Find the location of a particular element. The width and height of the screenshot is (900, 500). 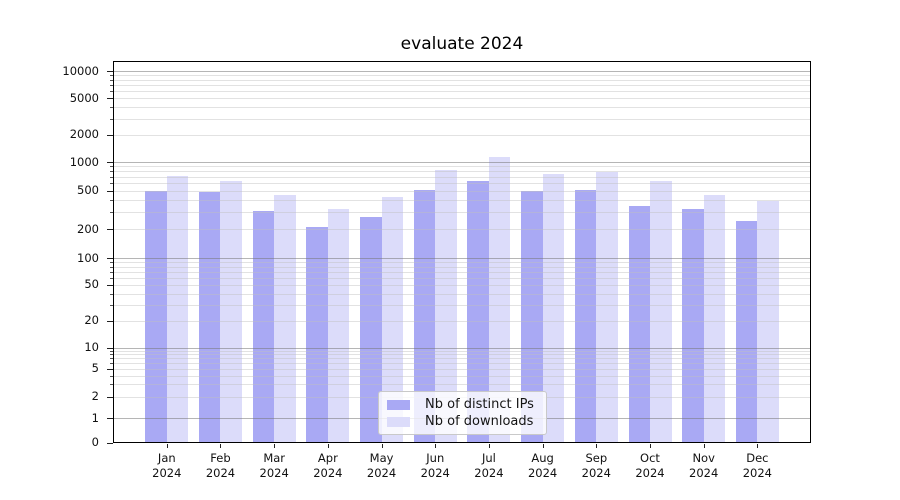

legend-label-distinct-ips: Nb of distinct IPs is located at coordinates (479, 404).